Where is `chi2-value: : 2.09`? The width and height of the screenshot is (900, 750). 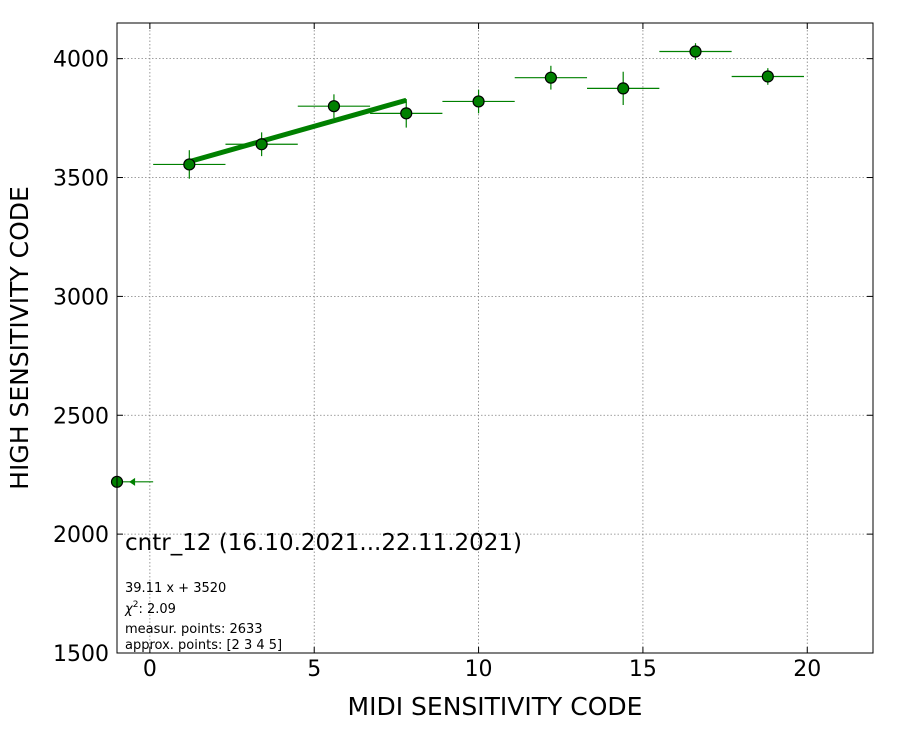
chi2-value: : 2.09 is located at coordinates (156, 609).